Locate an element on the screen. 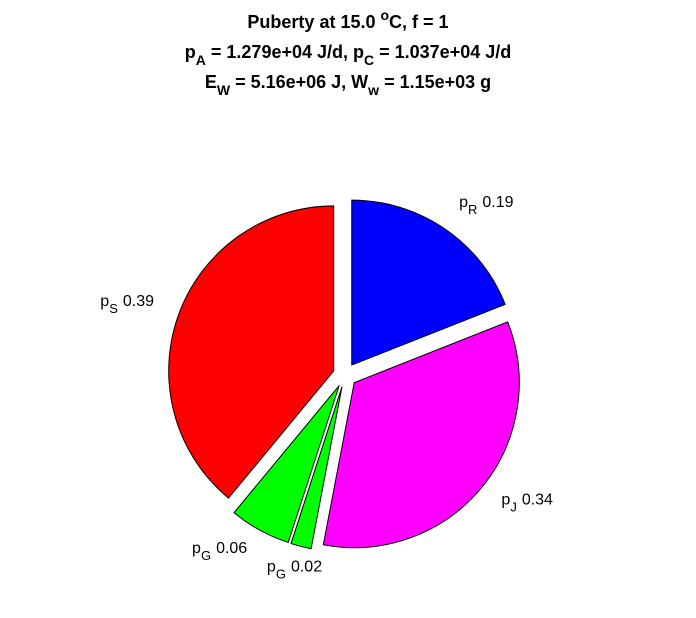 Image resolution: width=696 pixels, height=618 pixels. chart-title: pA = 1.279e+04 J/d, pC = 1.037e+04 J/d is located at coordinates (348, 55).